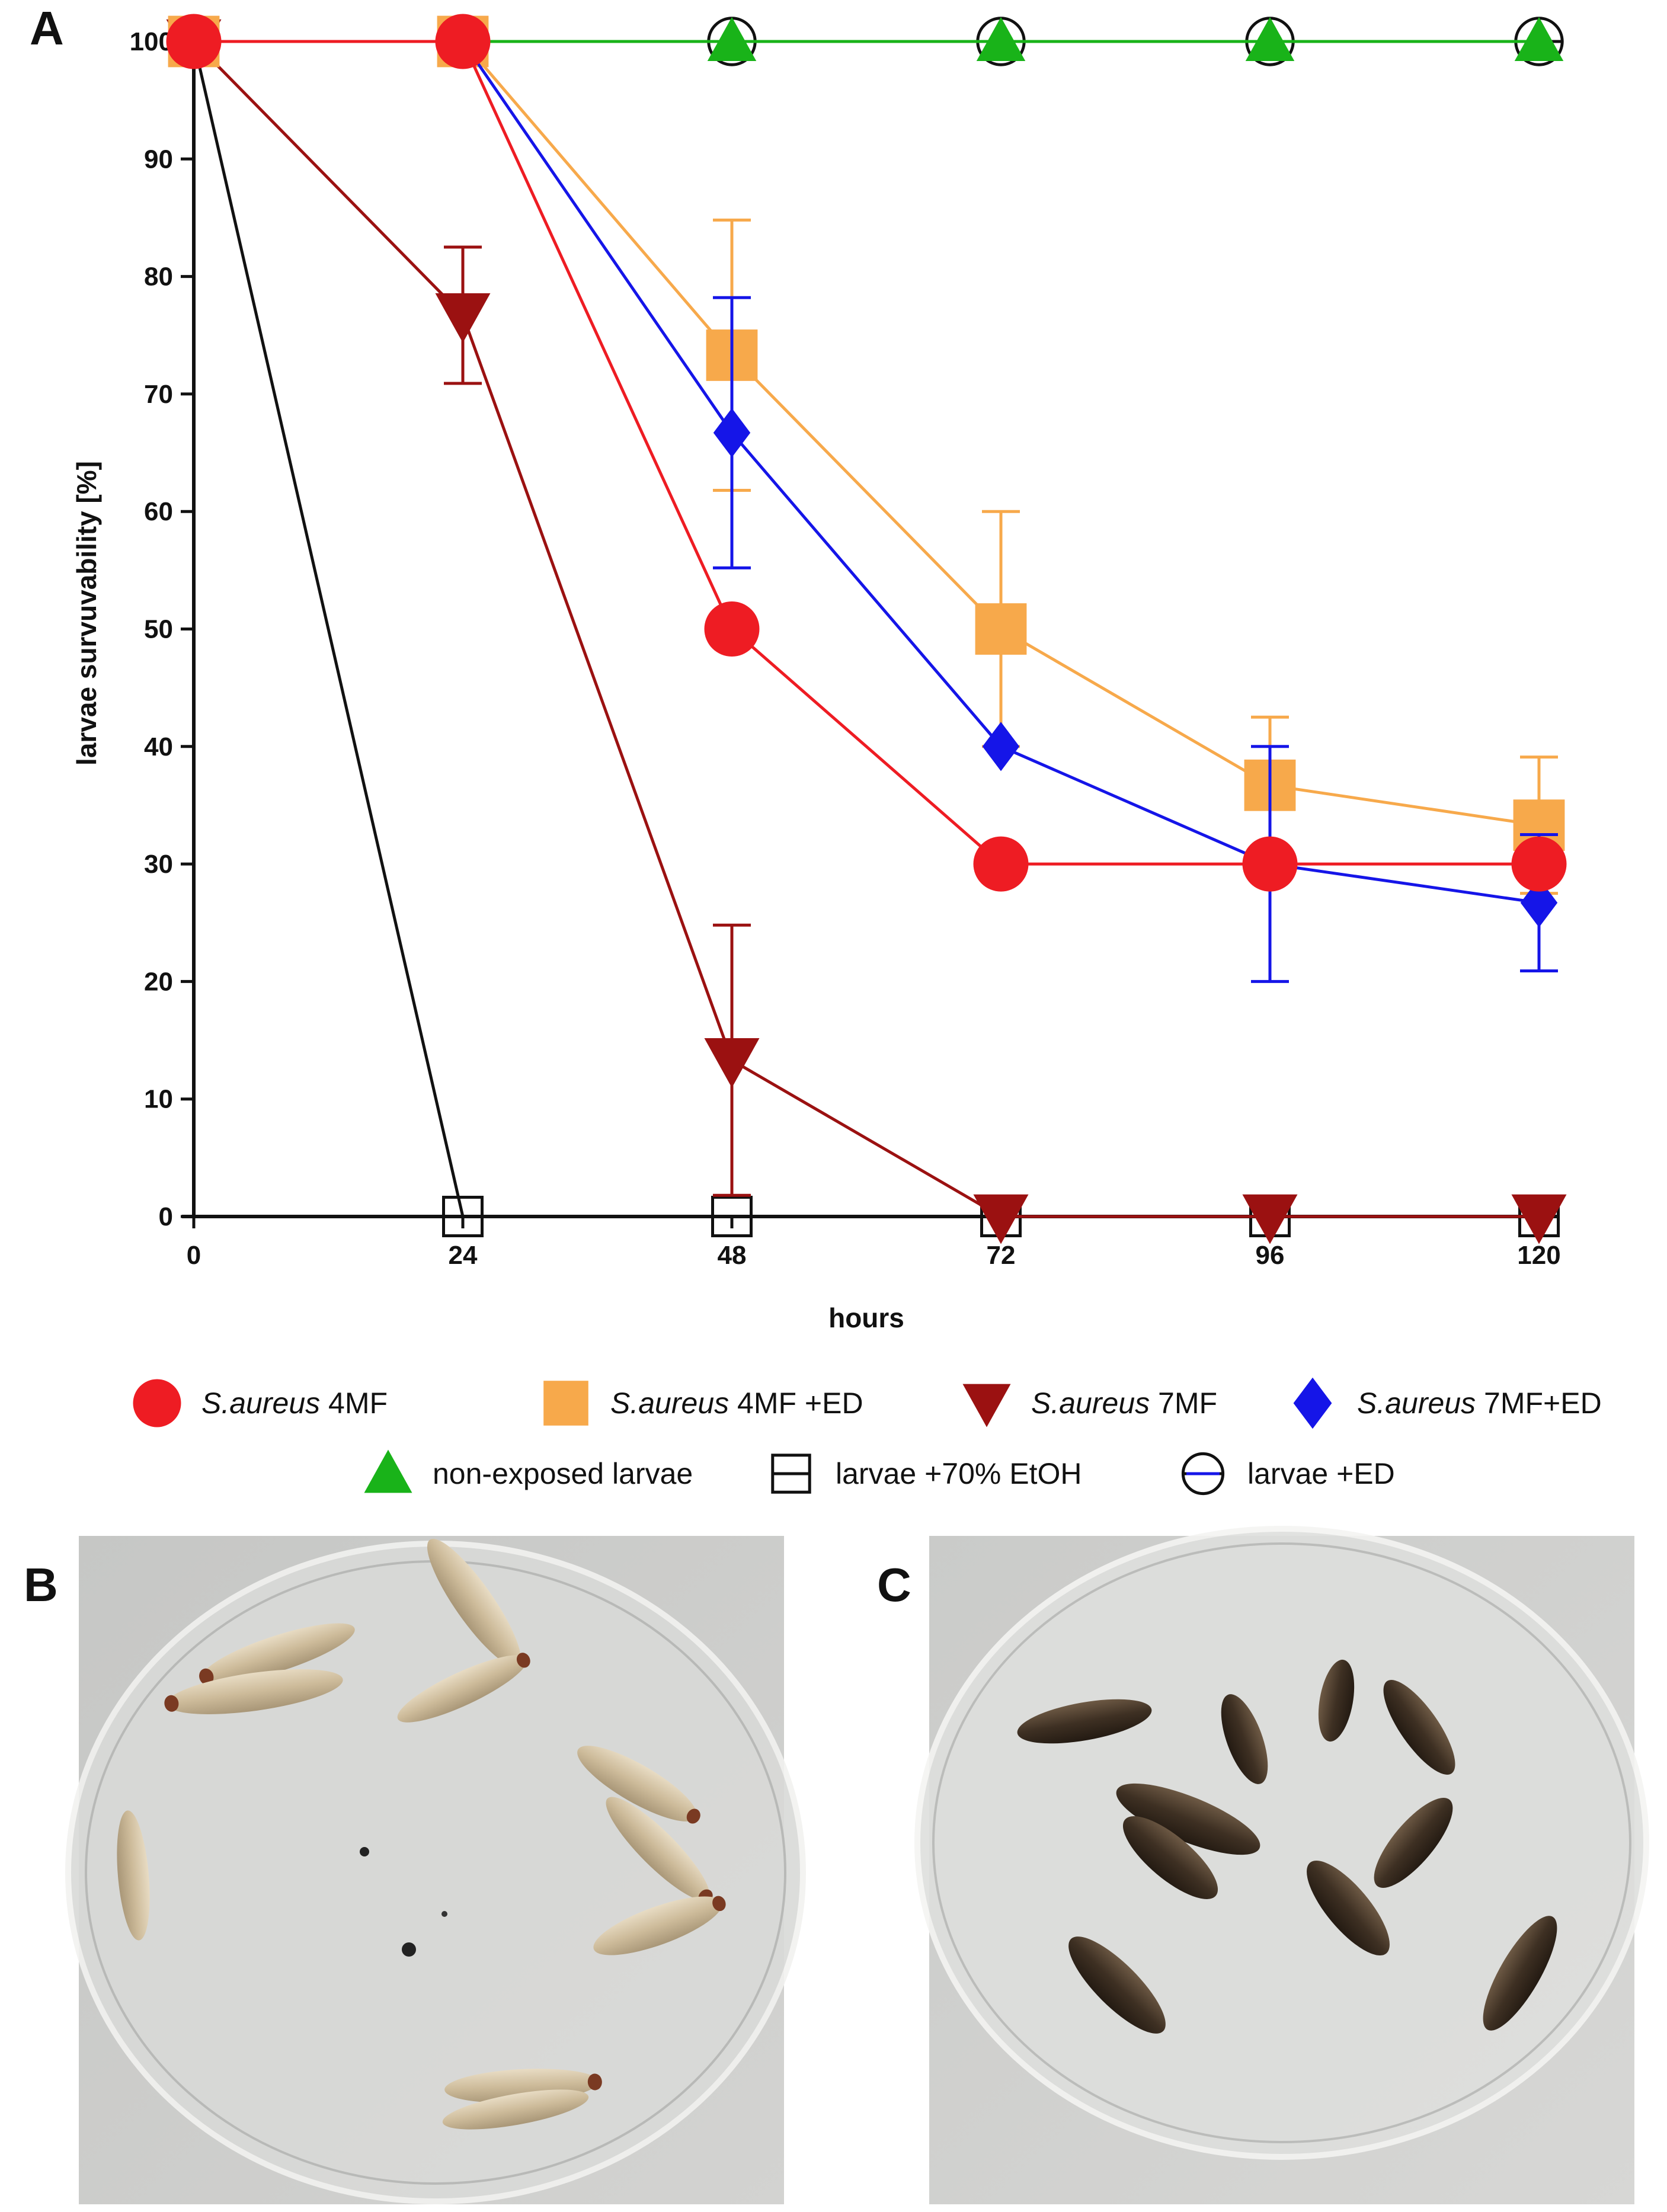  Describe the element at coordinates (736, 1403) in the screenshot. I see `legend-label: S.aureus 4MF +ED` at that location.